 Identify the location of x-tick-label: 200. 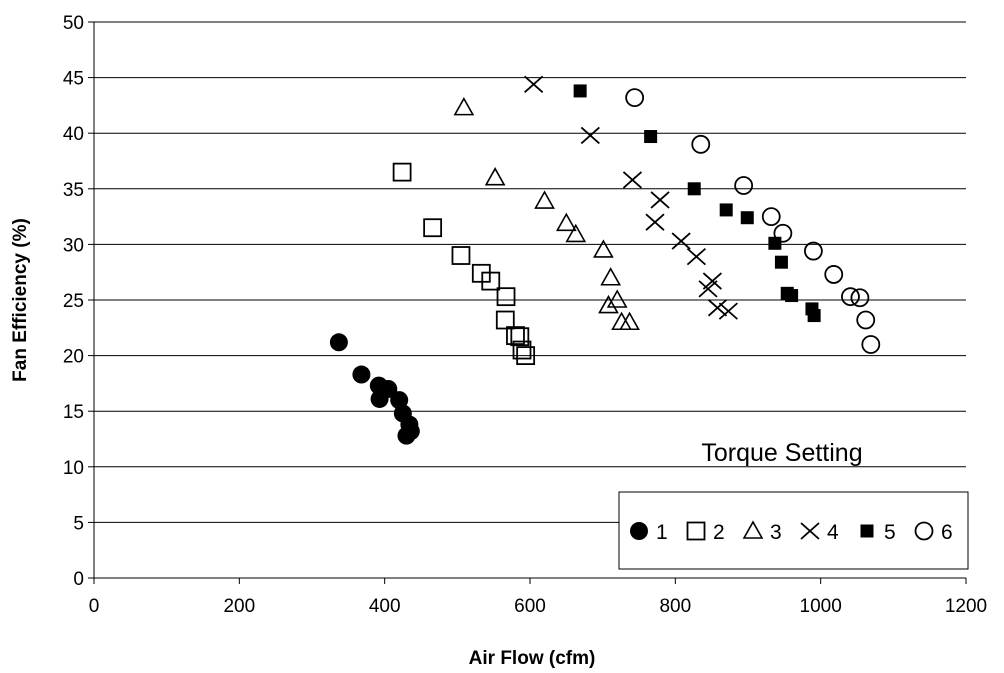
(239, 606).